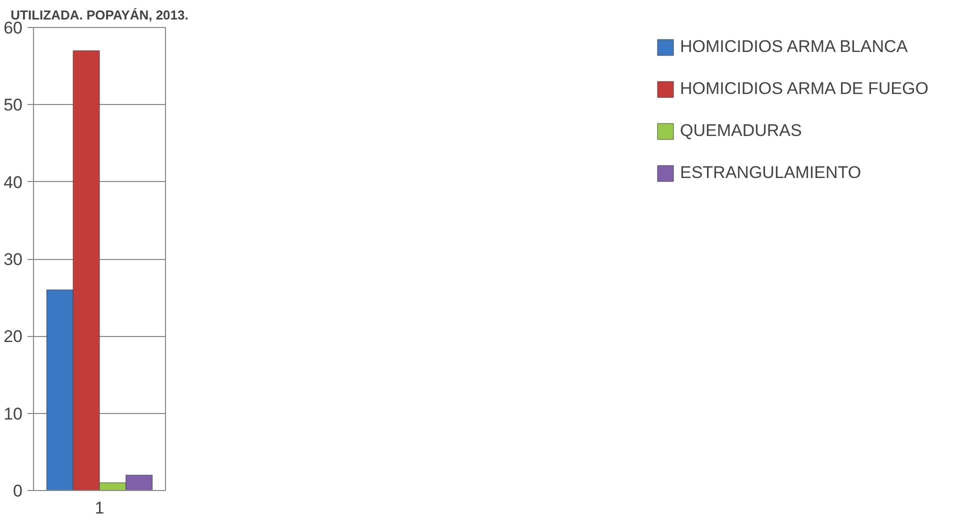  I want to click on y-tick-label: 10, so click(13, 414).